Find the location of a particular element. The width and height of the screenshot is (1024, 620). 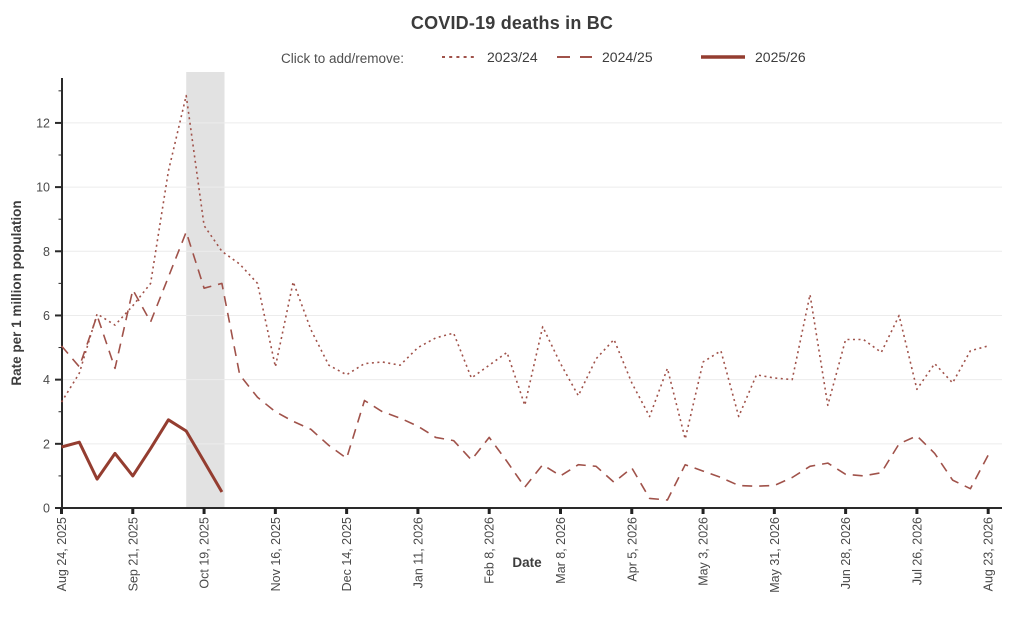

y-tick-label: 12 is located at coordinates (43, 123).